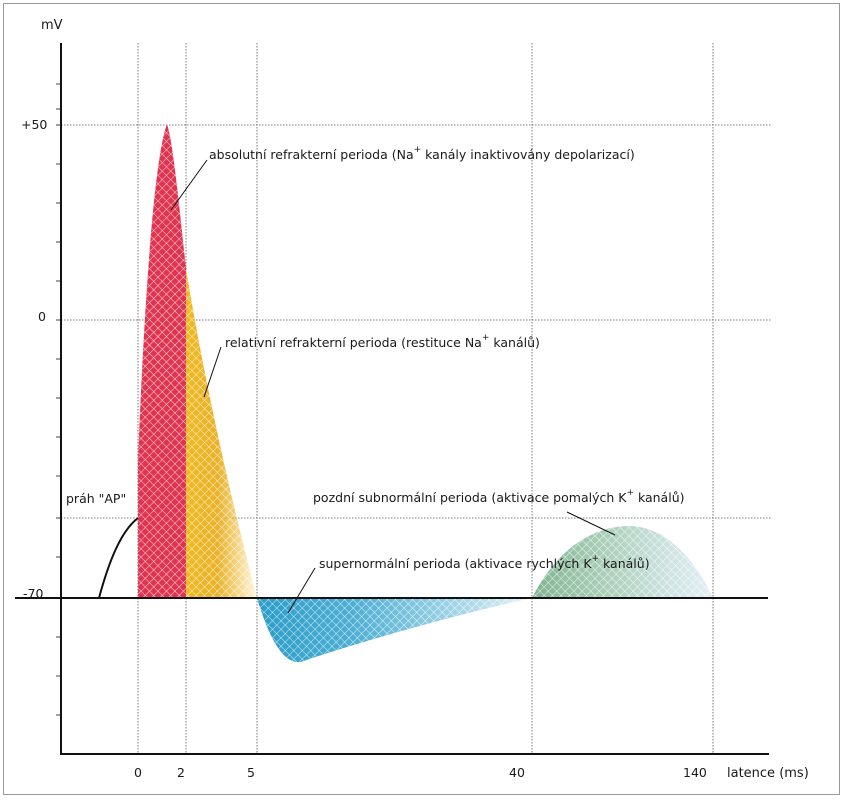  What do you see at coordinates (52, 25) in the screenshot?
I see `y-axis-unit: mV` at bounding box center [52, 25].